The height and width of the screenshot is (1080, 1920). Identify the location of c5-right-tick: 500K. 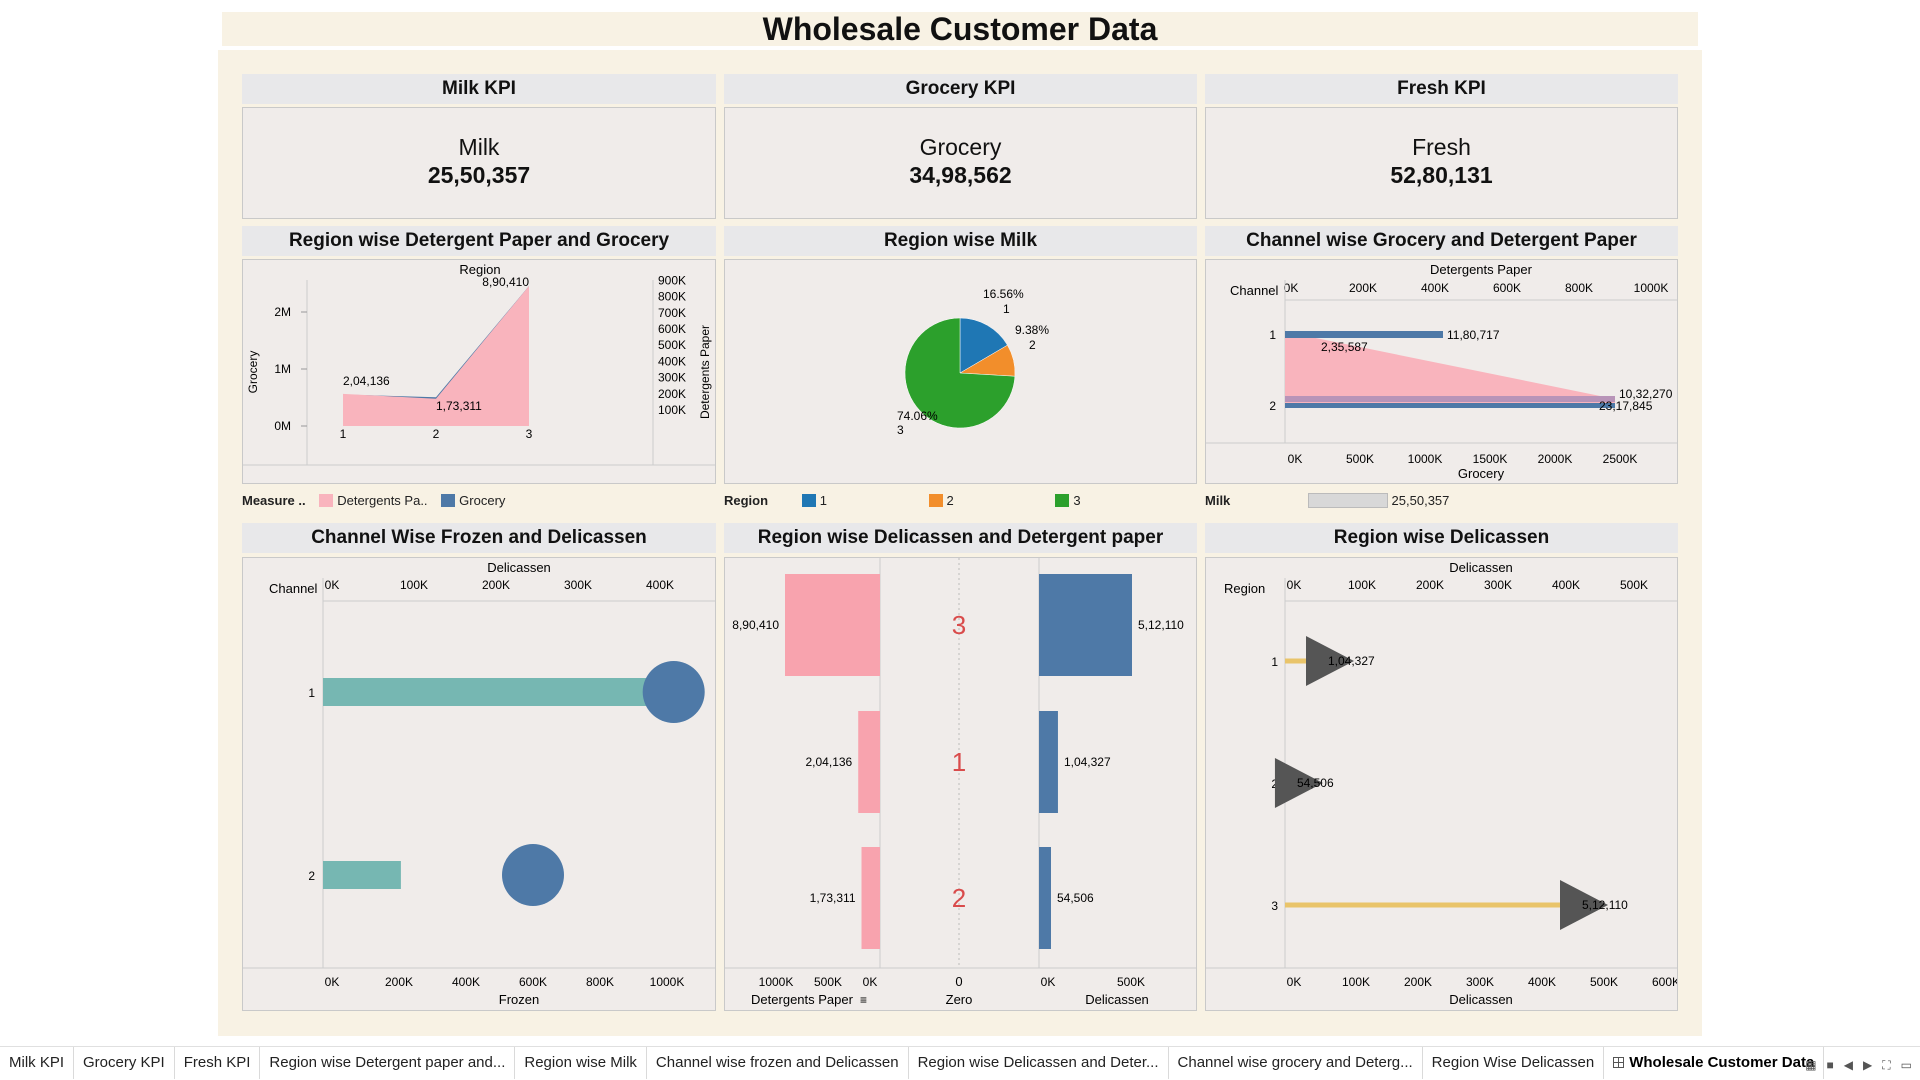
(1131, 982).